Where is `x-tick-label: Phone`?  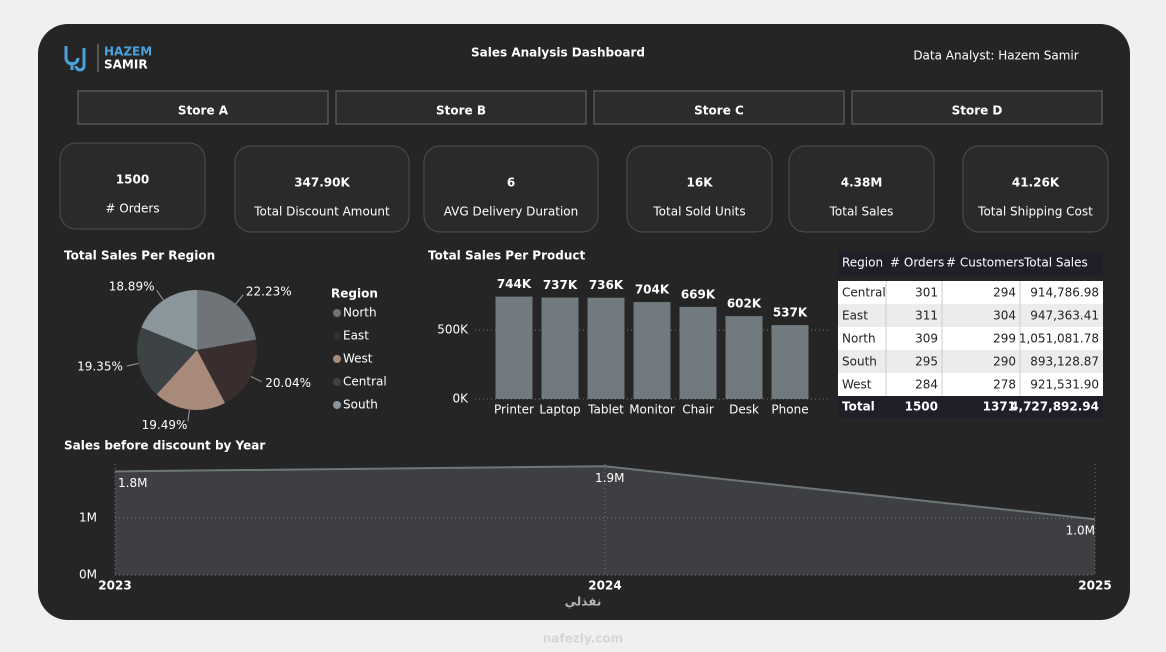
x-tick-label: Phone is located at coordinates (789, 410).